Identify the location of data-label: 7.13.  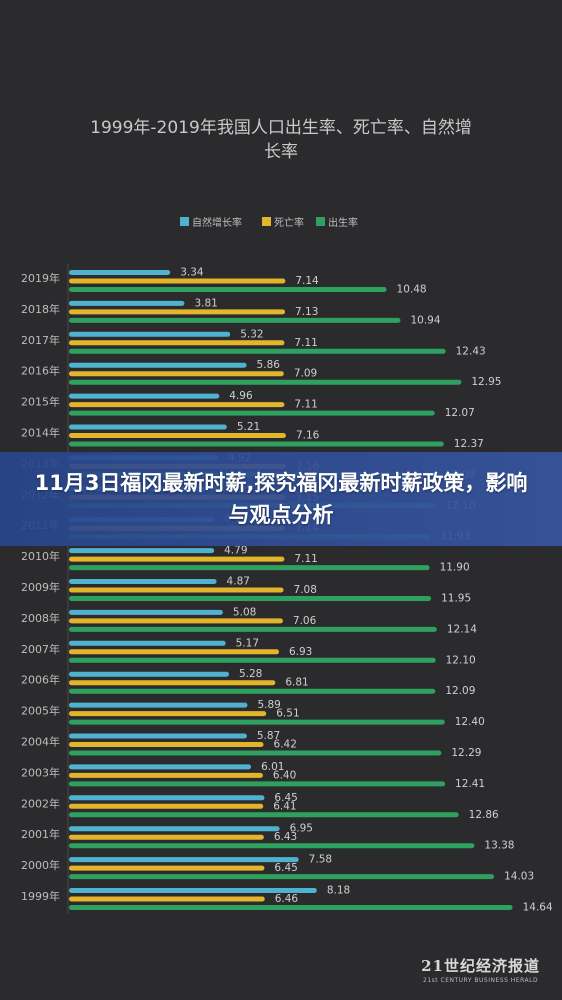
(306, 312).